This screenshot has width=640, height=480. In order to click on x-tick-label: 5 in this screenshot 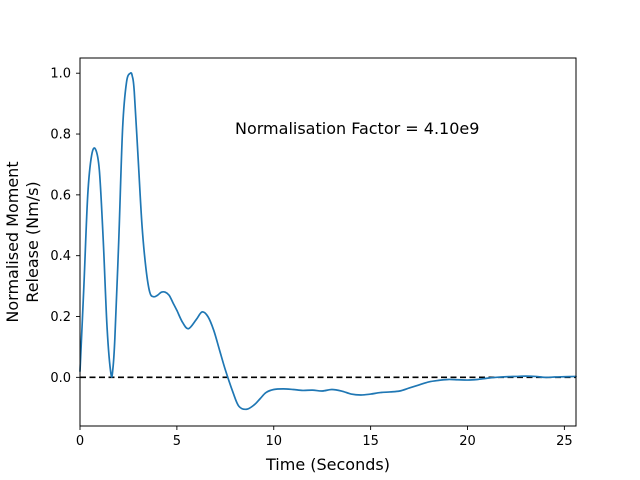, I will do `click(177, 441)`.